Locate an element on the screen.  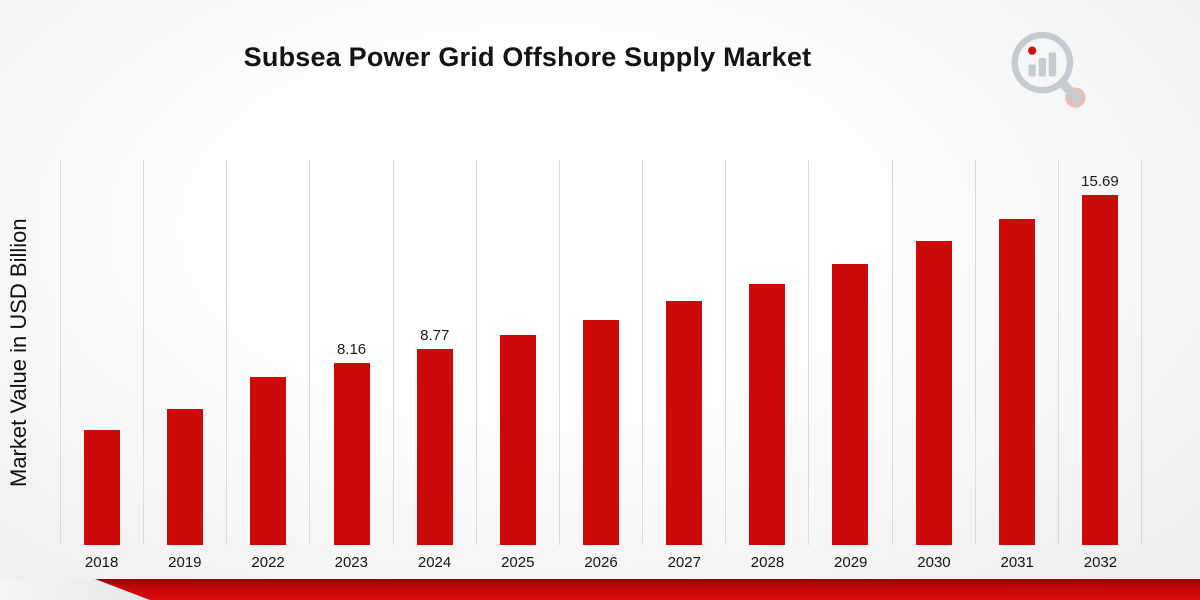
bar-2025 is located at coordinates (517, 440).